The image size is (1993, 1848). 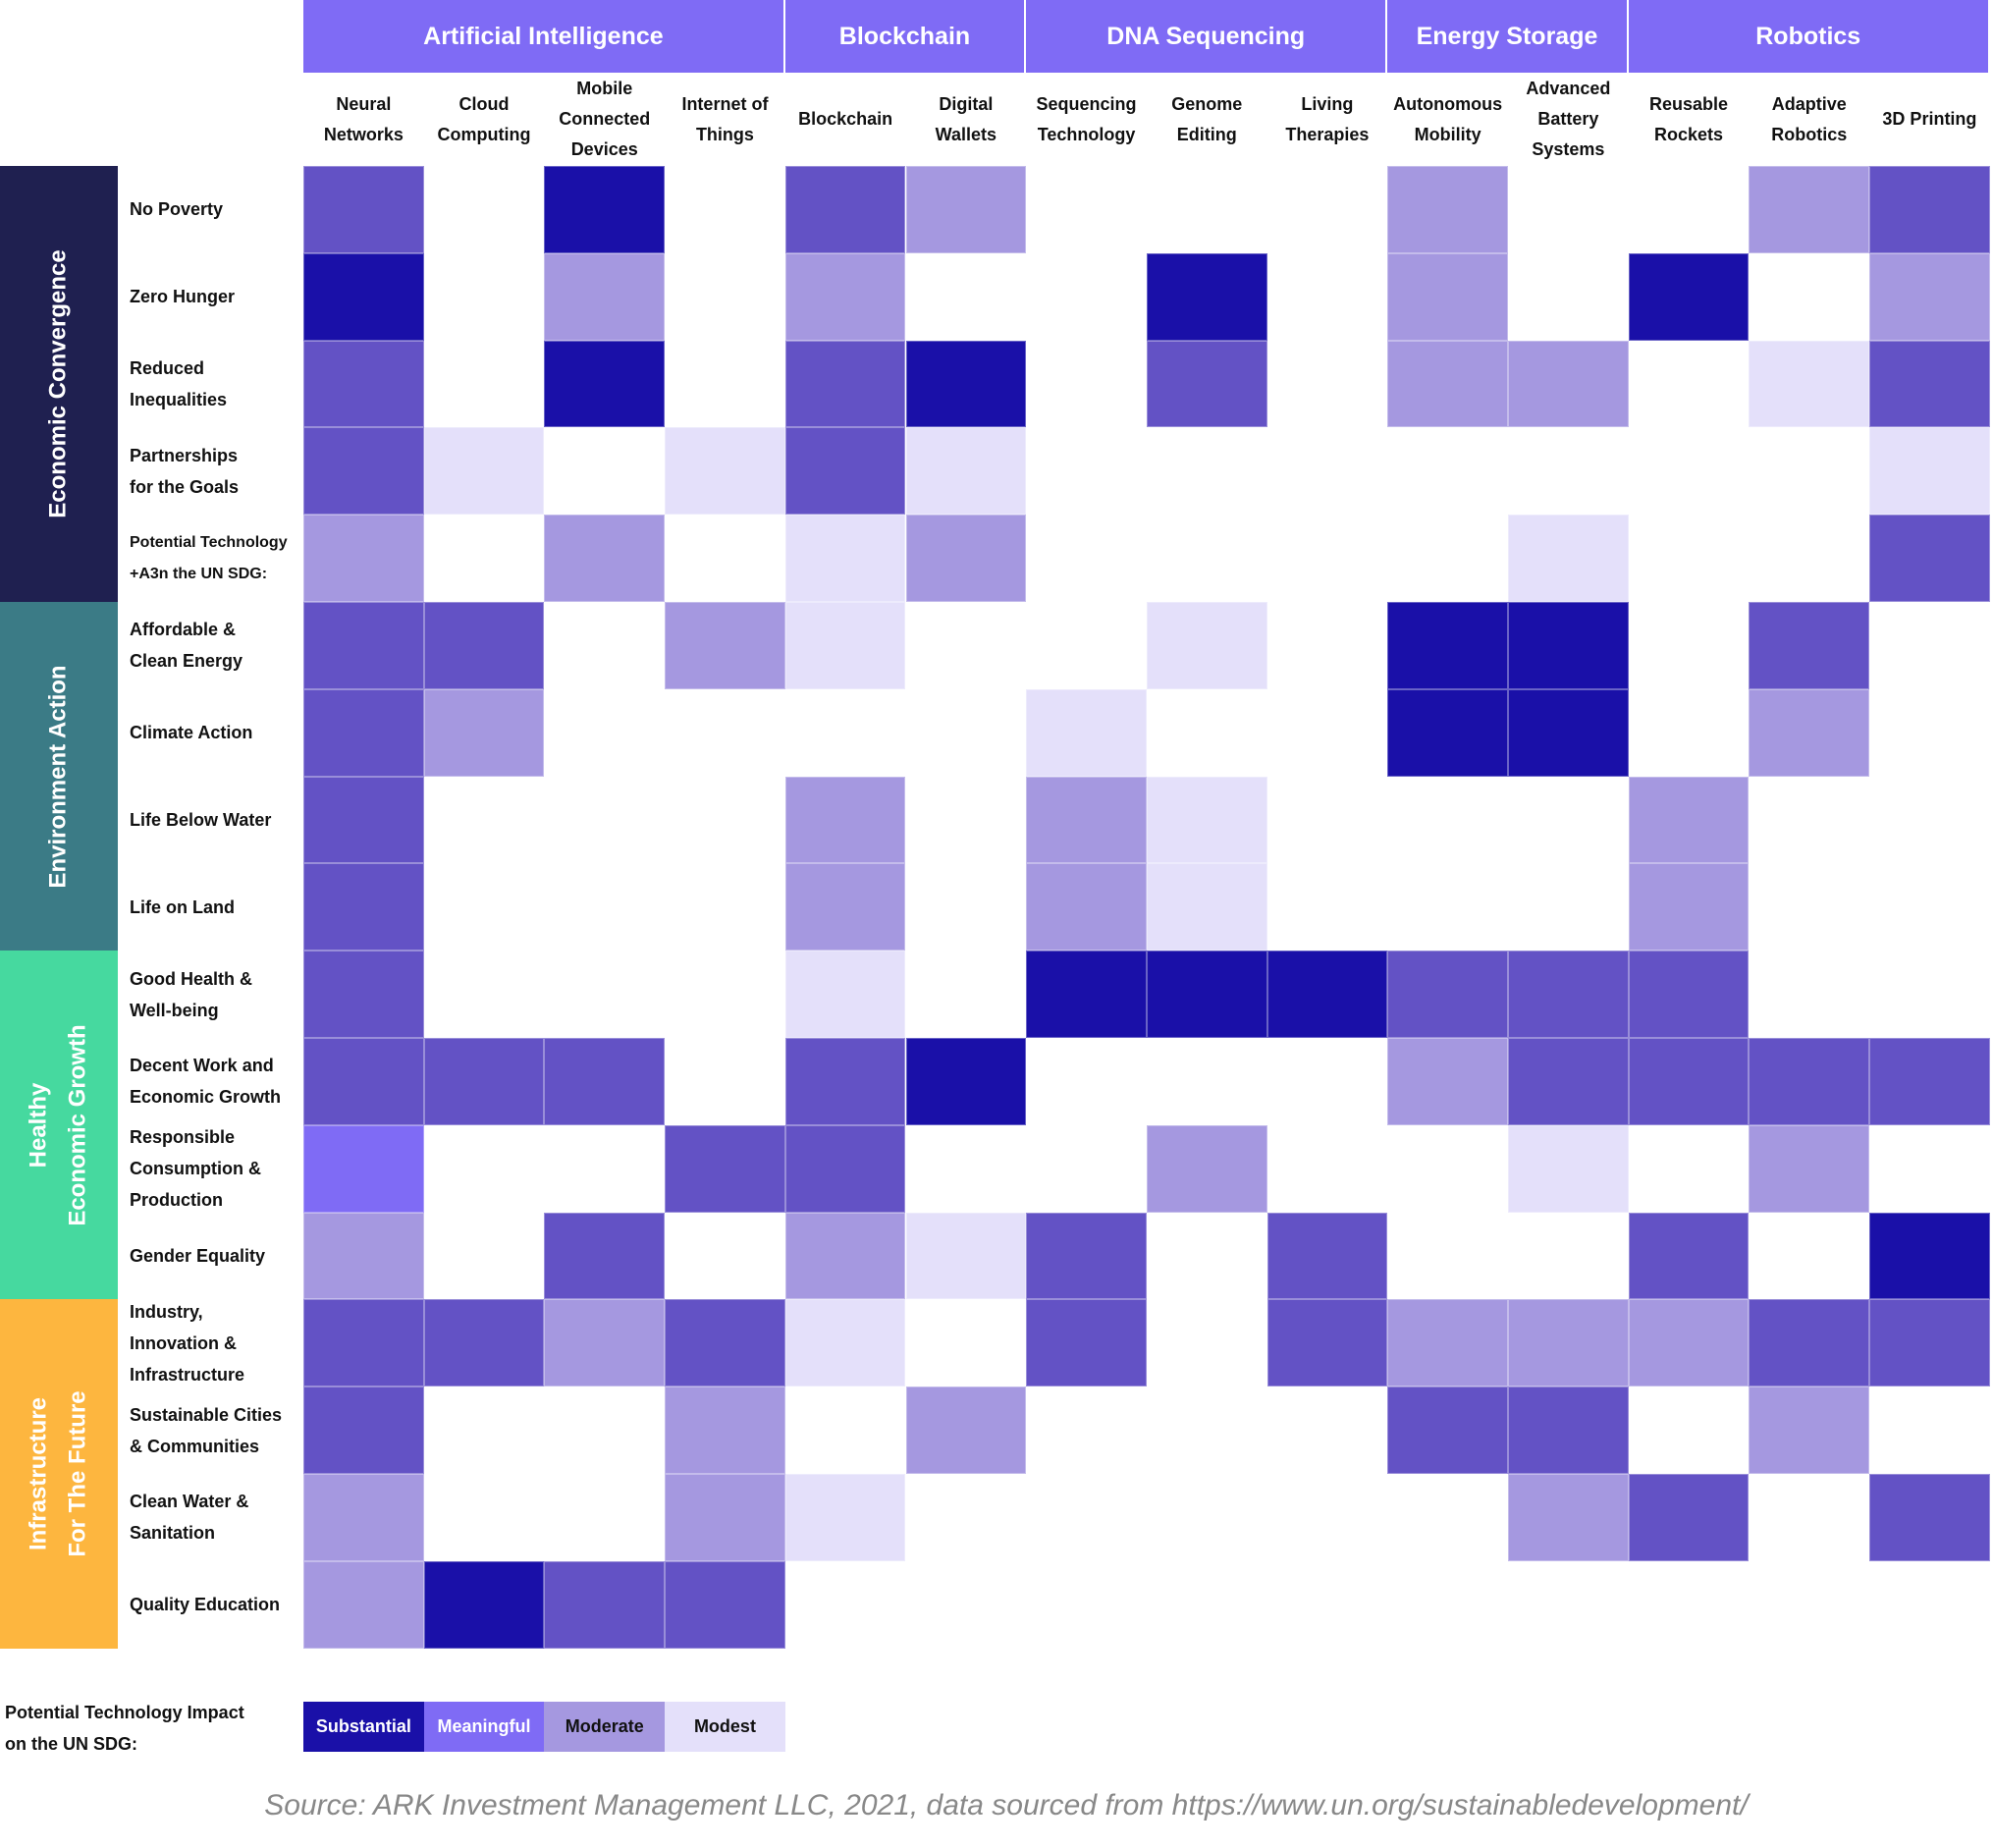 What do you see at coordinates (1809, 103) in the screenshot?
I see `label-line: Adaptive` at bounding box center [1809, 103].